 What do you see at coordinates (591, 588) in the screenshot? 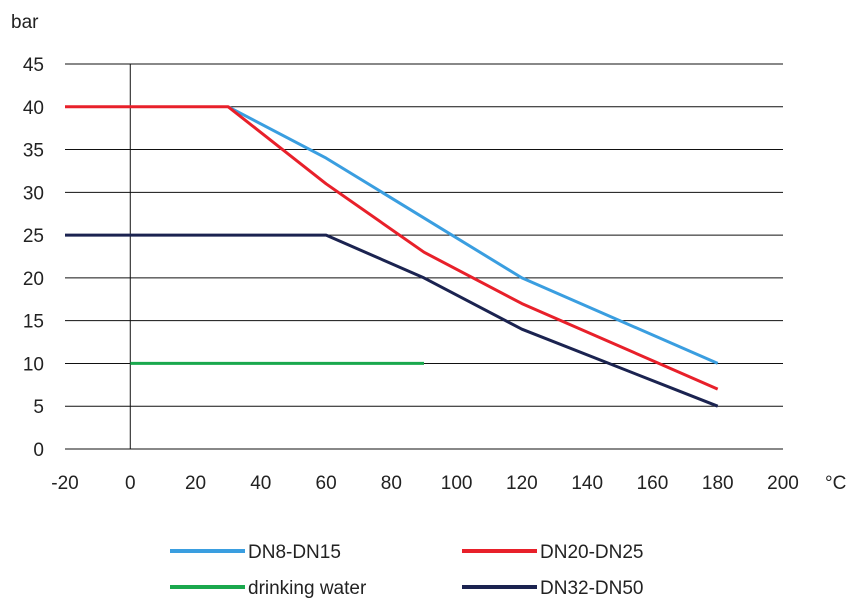
I see `legend-label-dn32-dn50: DN32-DN50` at bounding box center [591, 588].